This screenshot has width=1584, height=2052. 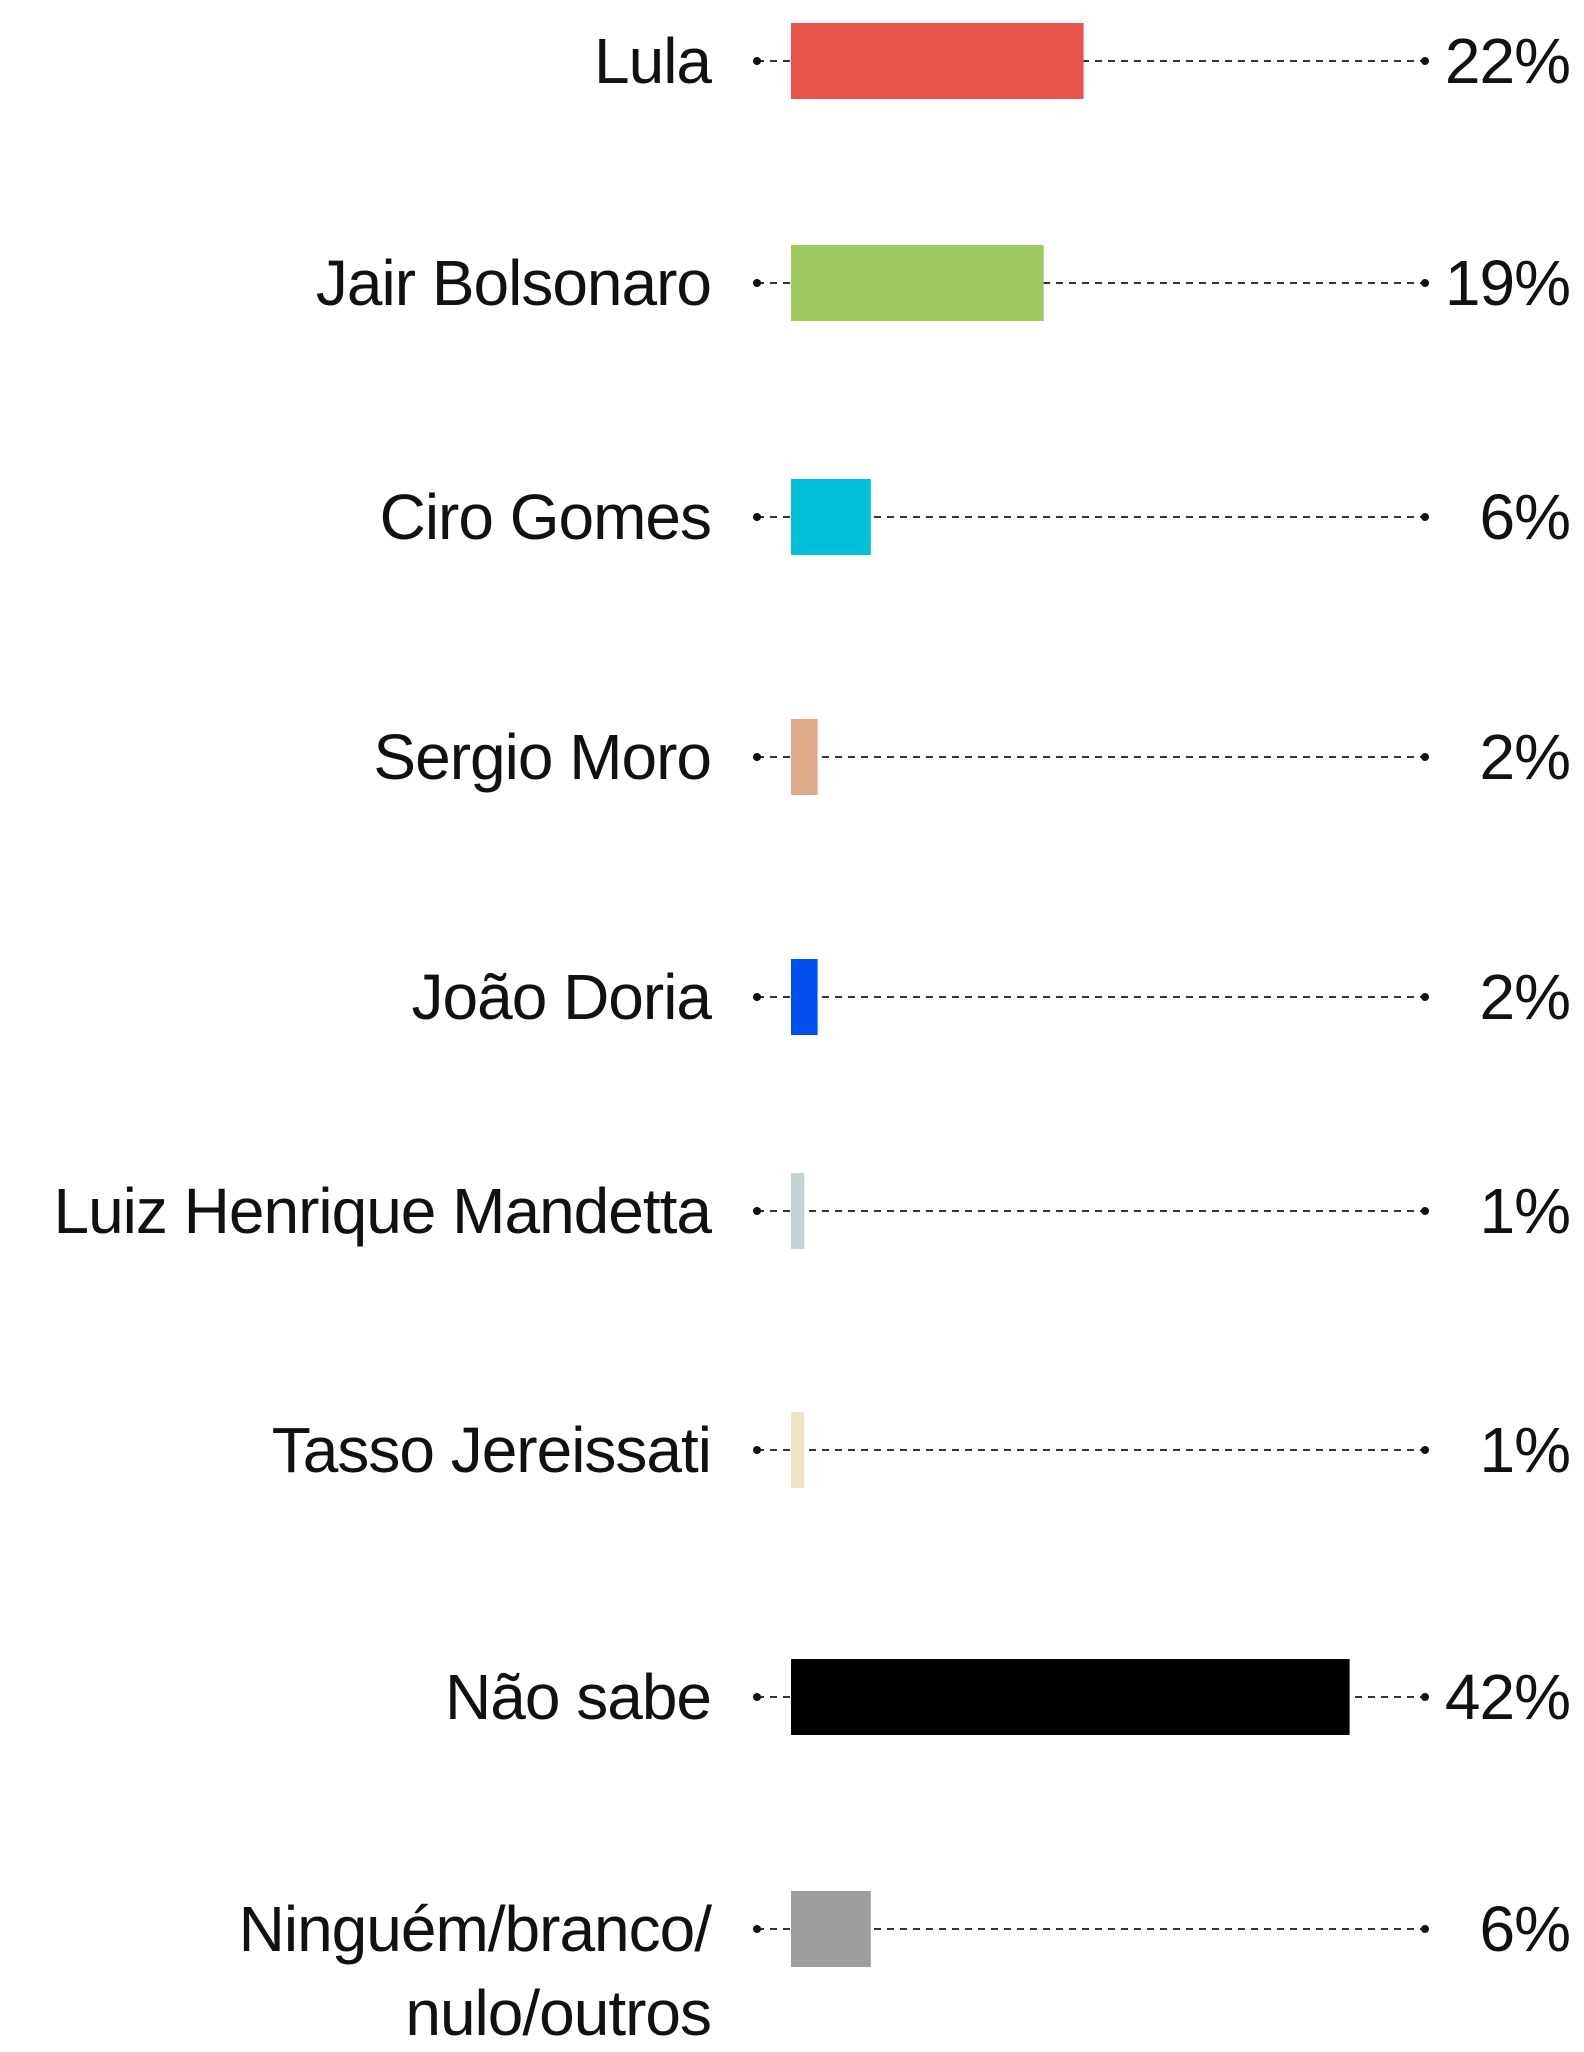 What do you see at coordinates (1507, 1697) in the screenshot?
I see `value-label: 42%` at bounding box center [1507, 1697].